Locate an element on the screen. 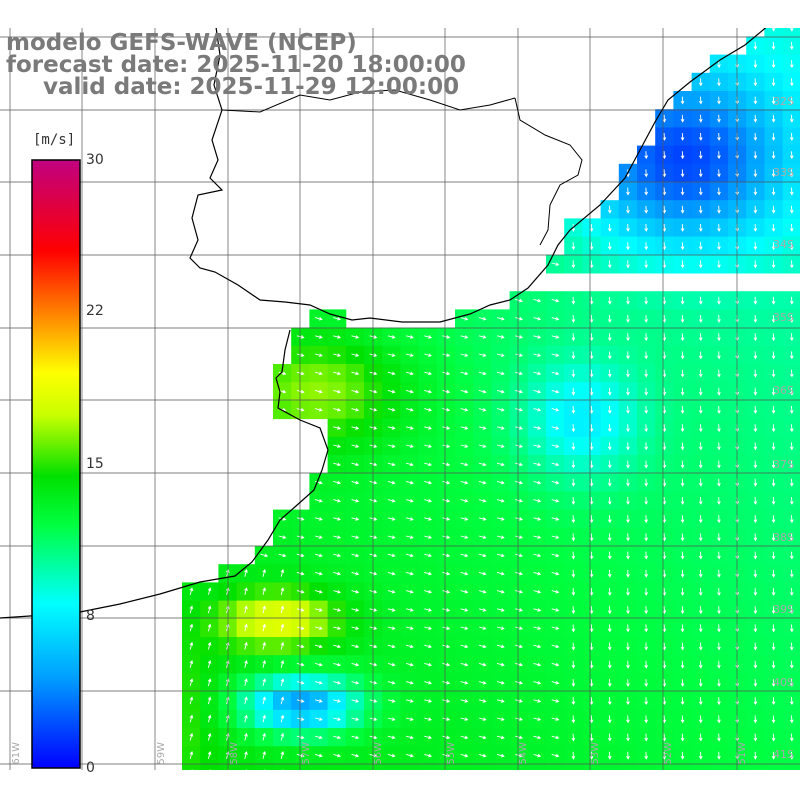 The width and height of the screenshot is (800, 800). lat-label: 36S is located at coordinates (783, 390).